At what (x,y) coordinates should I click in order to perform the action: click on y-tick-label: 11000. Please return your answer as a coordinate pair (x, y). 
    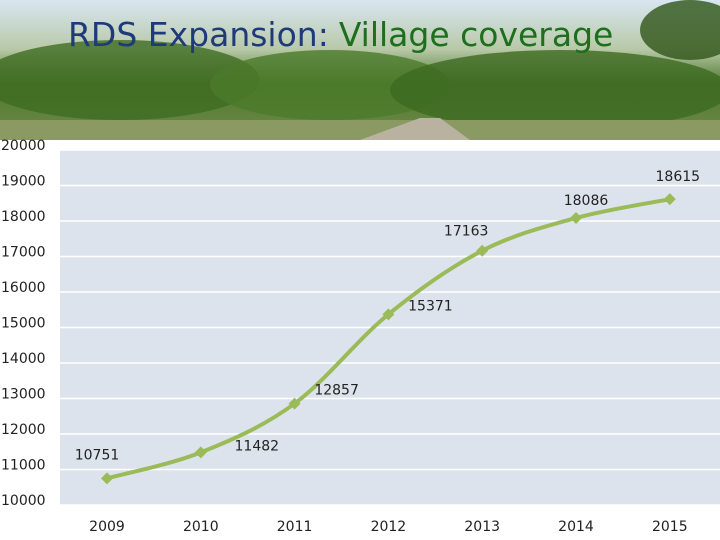
    Looking at the image, I should click on (23, 466).